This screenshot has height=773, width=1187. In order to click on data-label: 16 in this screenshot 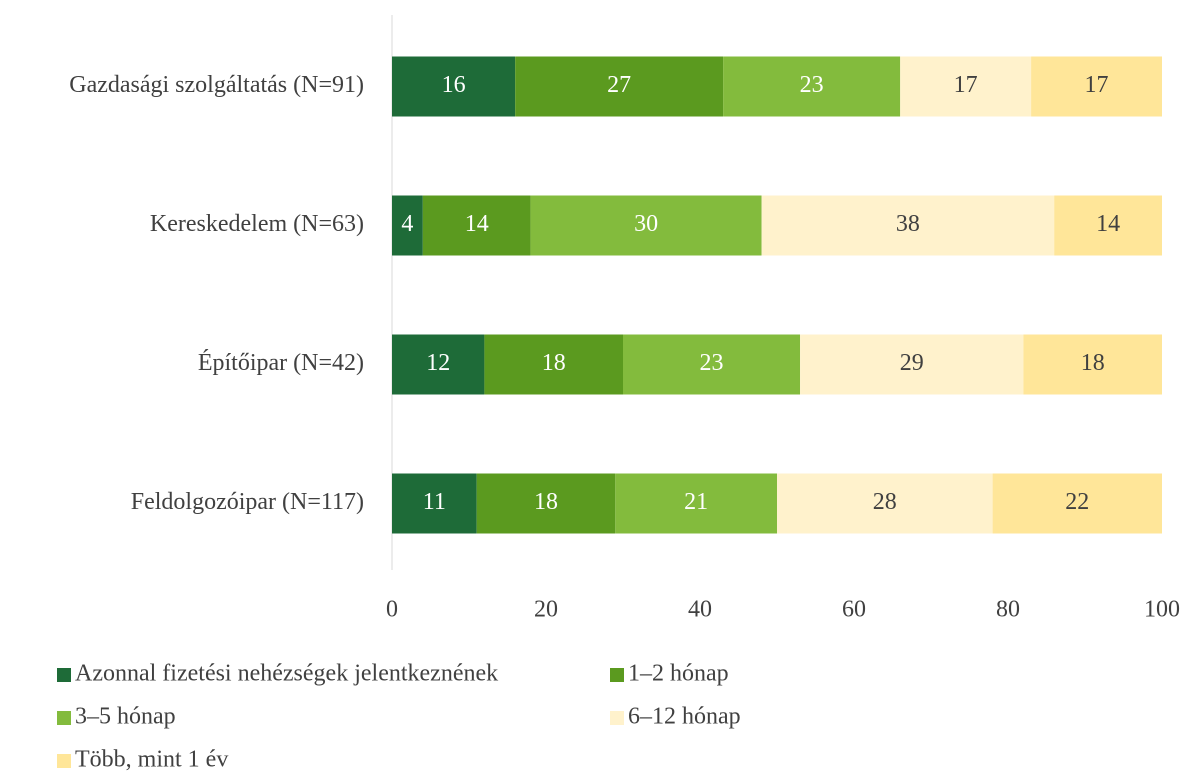, I will do `click(454, 85)`.